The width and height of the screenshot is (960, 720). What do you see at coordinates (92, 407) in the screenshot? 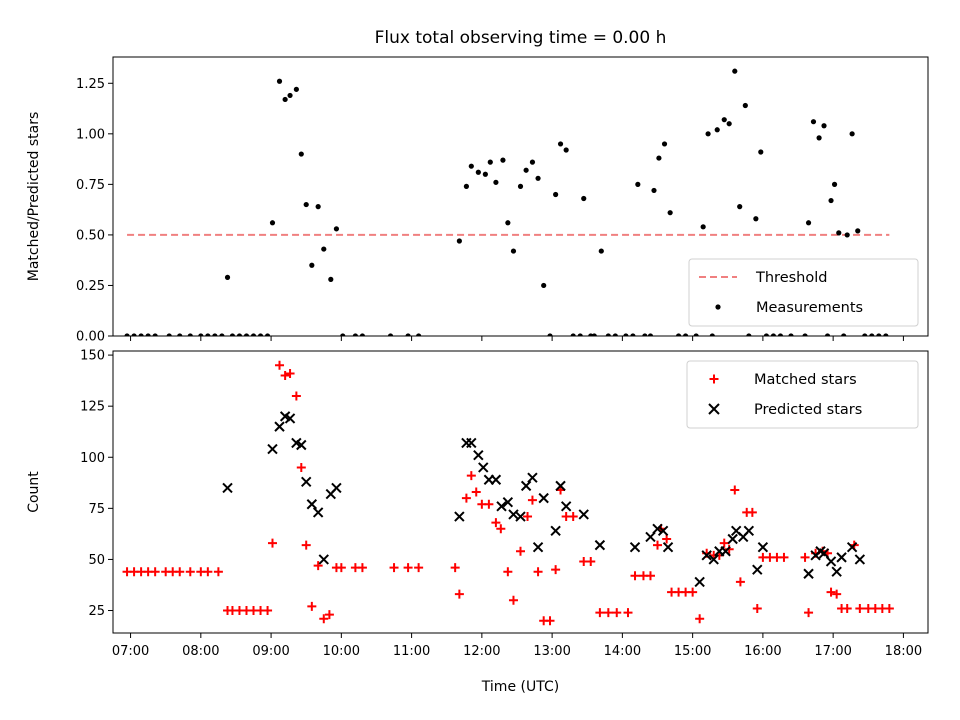
I see `y-tick-label: 125` at bounding box center [92, 407].